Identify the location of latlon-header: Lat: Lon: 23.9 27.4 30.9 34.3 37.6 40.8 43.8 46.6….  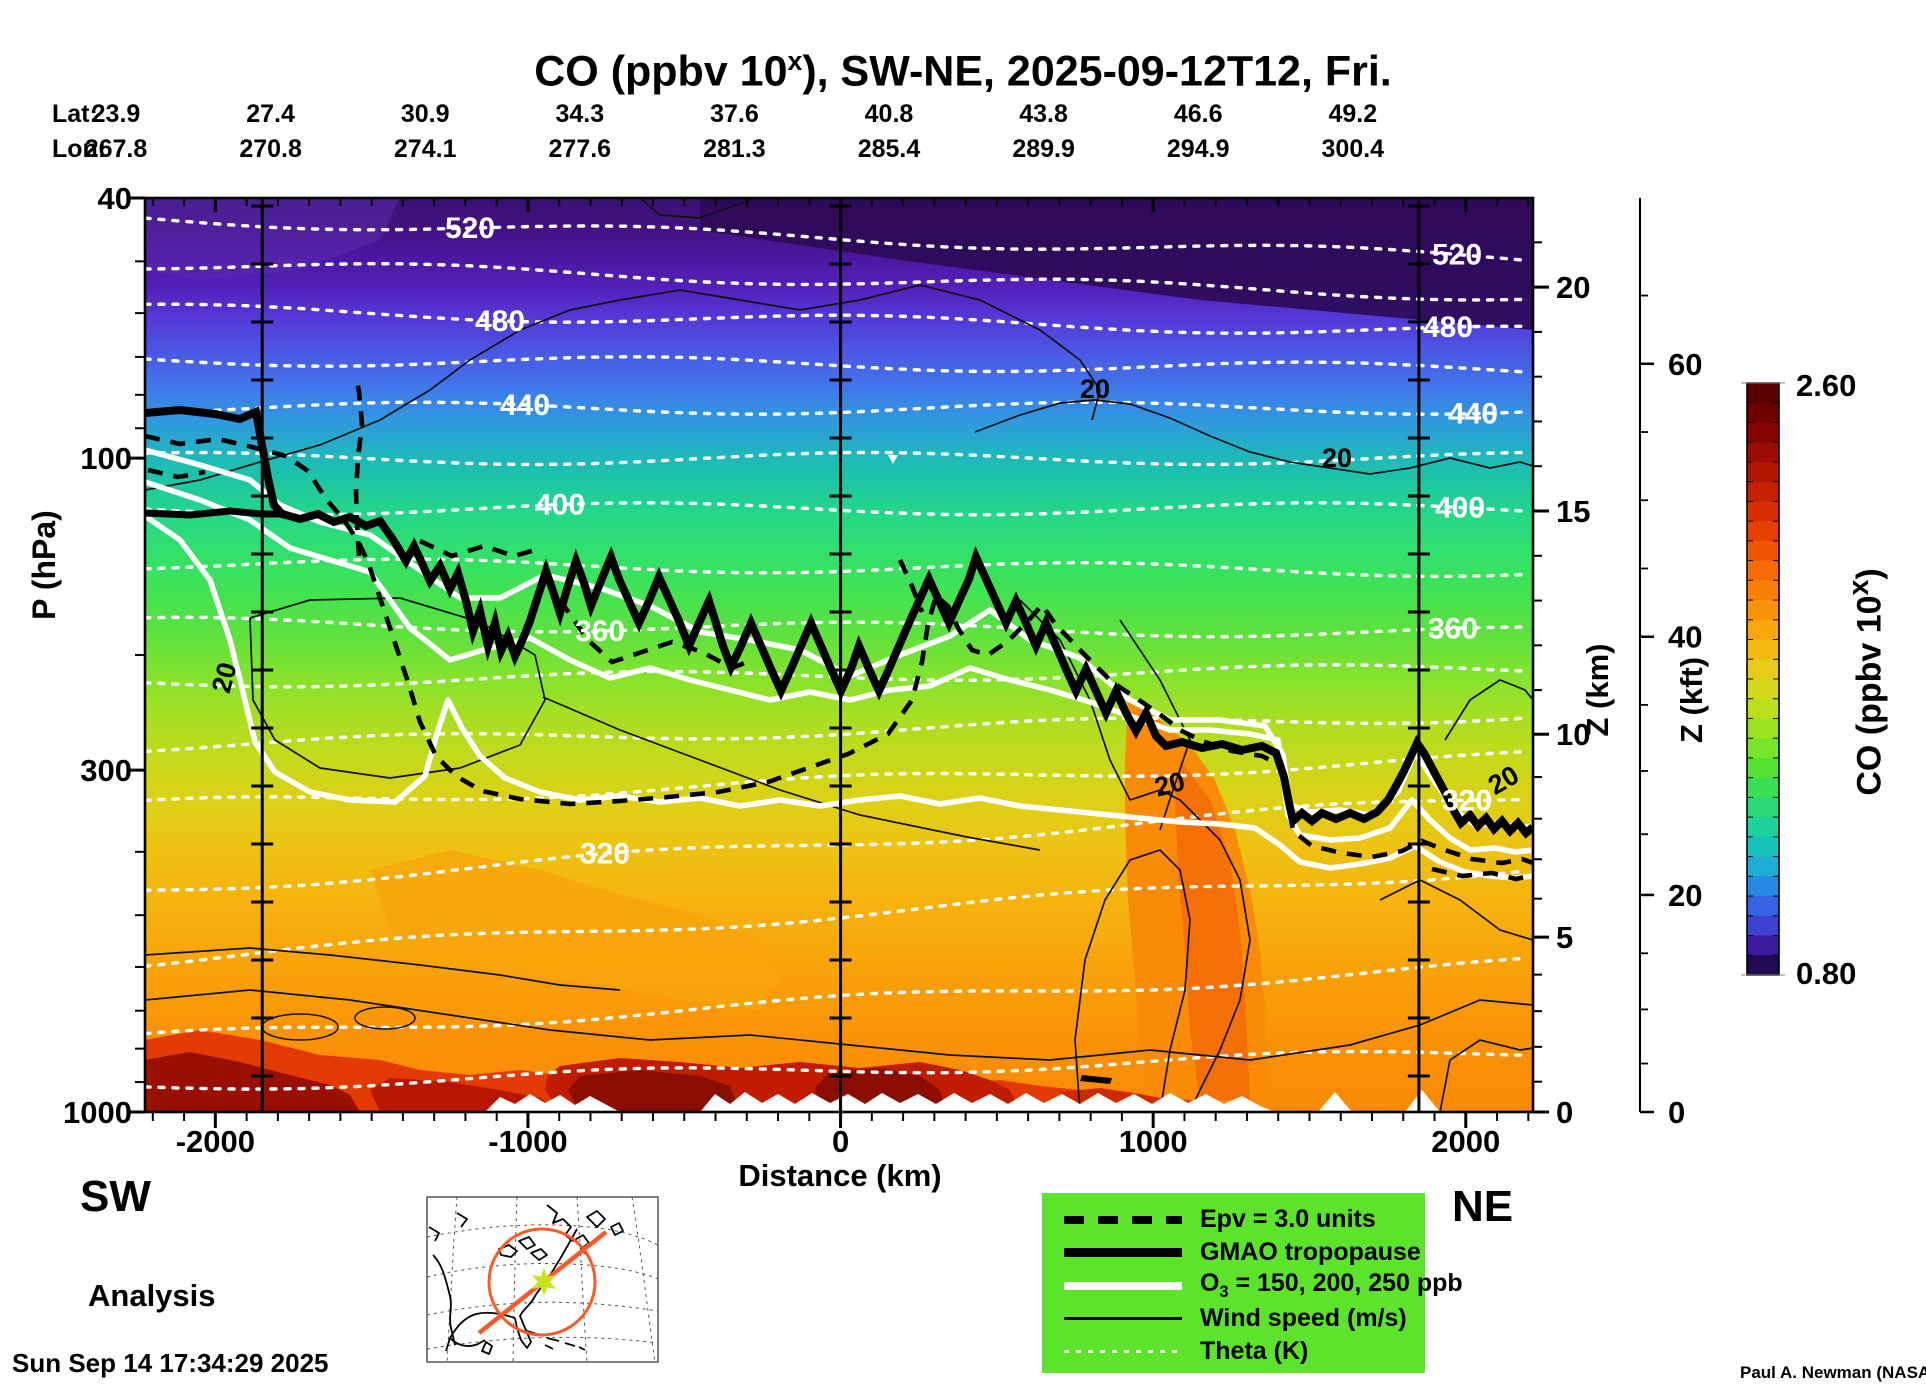
(718, 131).